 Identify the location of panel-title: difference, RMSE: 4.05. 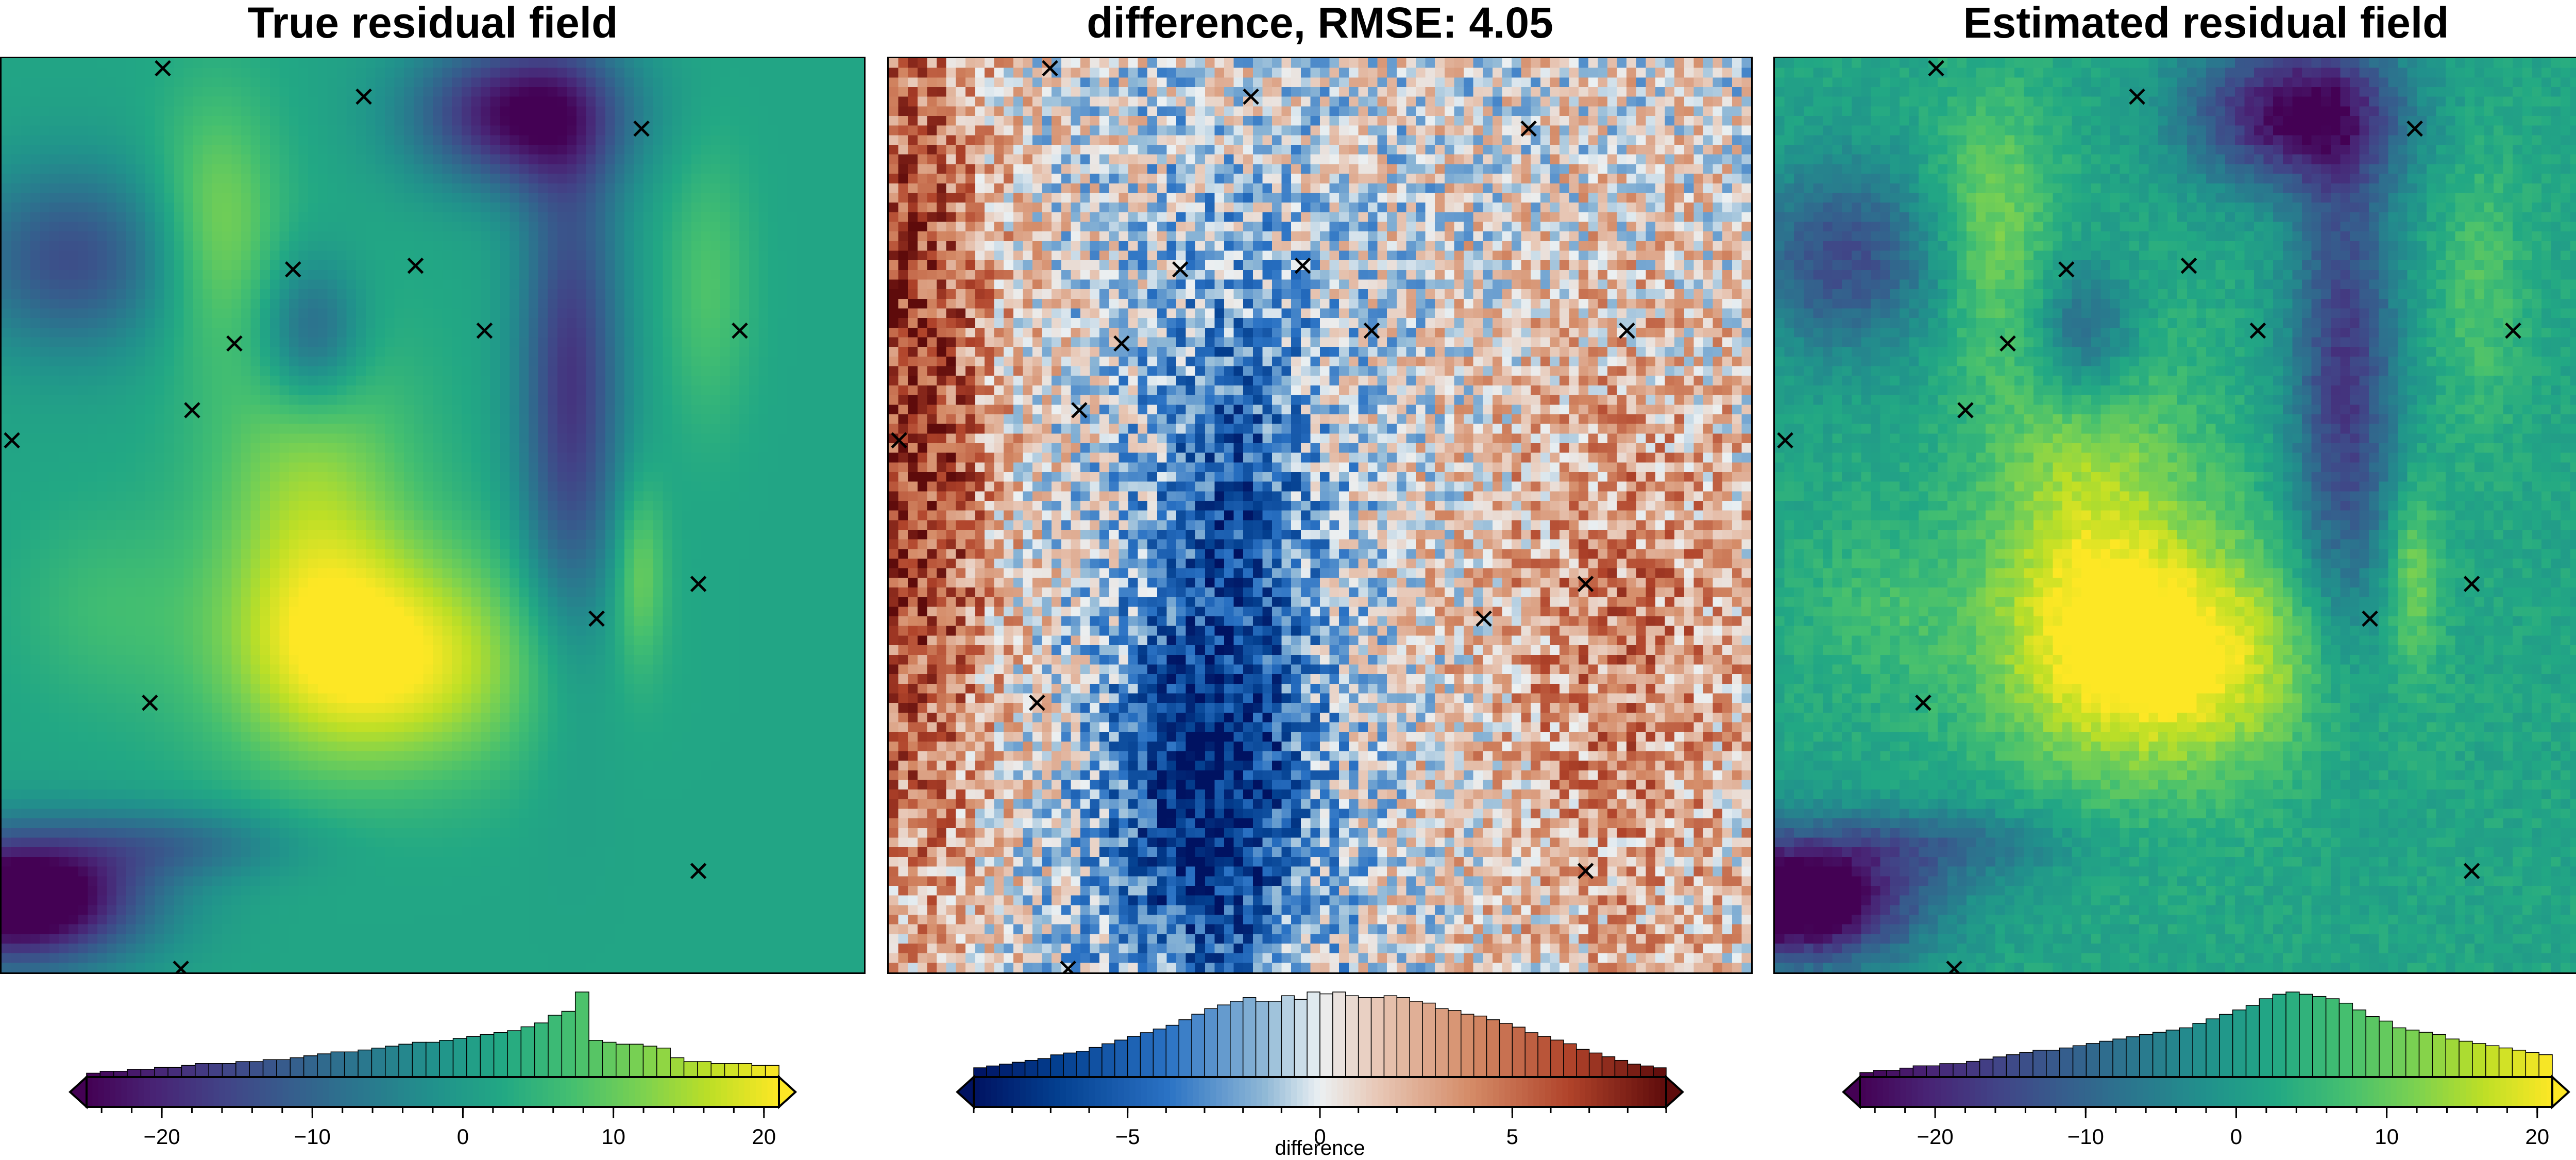
(1320, 23).